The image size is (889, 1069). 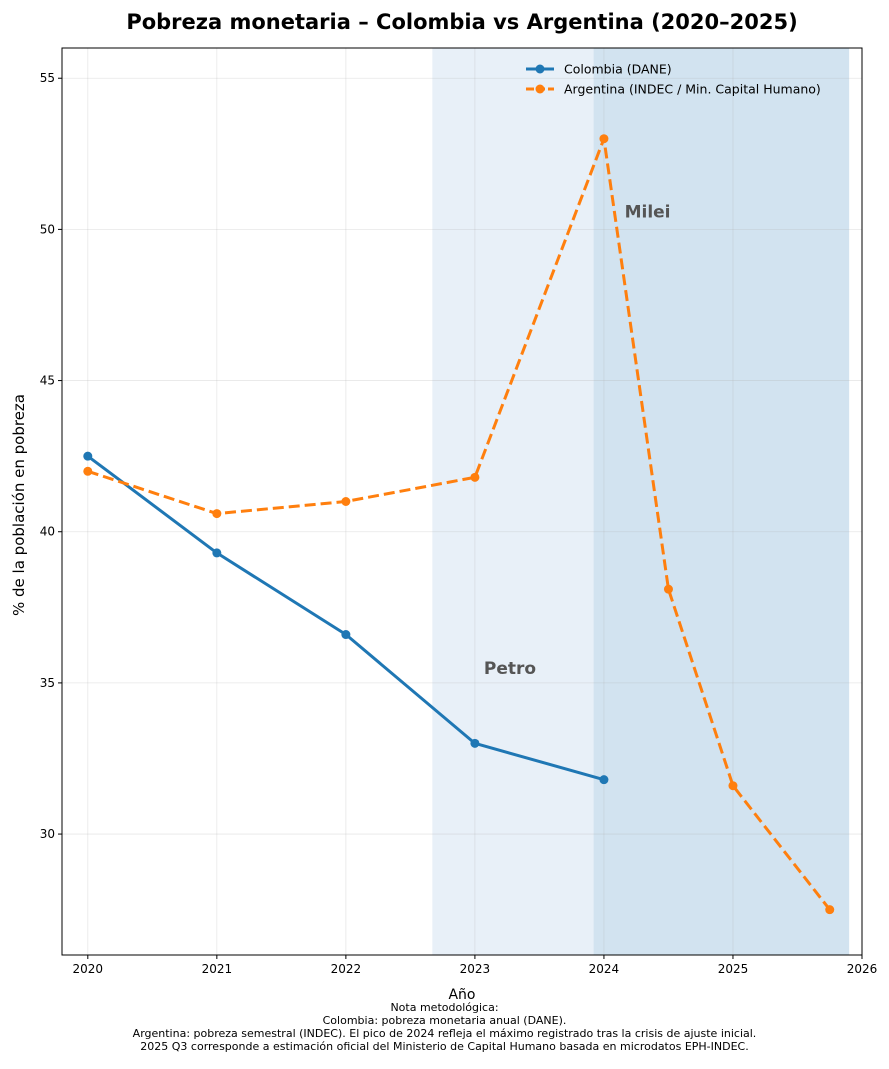 I want to click on y-tick-label: 30, so click(x=47, y=834).